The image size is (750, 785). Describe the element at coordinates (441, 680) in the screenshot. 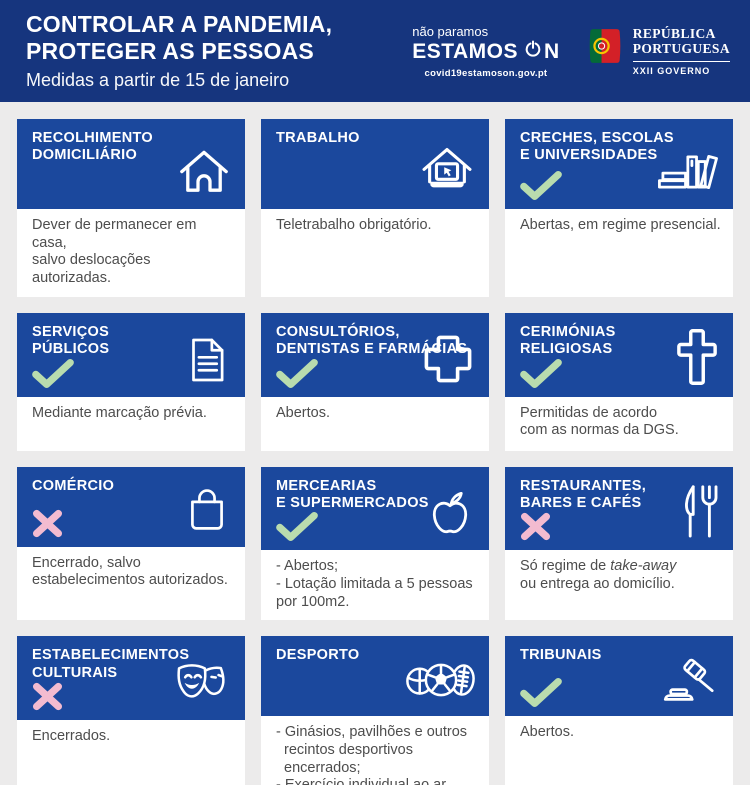

I see `sport-balls-icon` at that location.